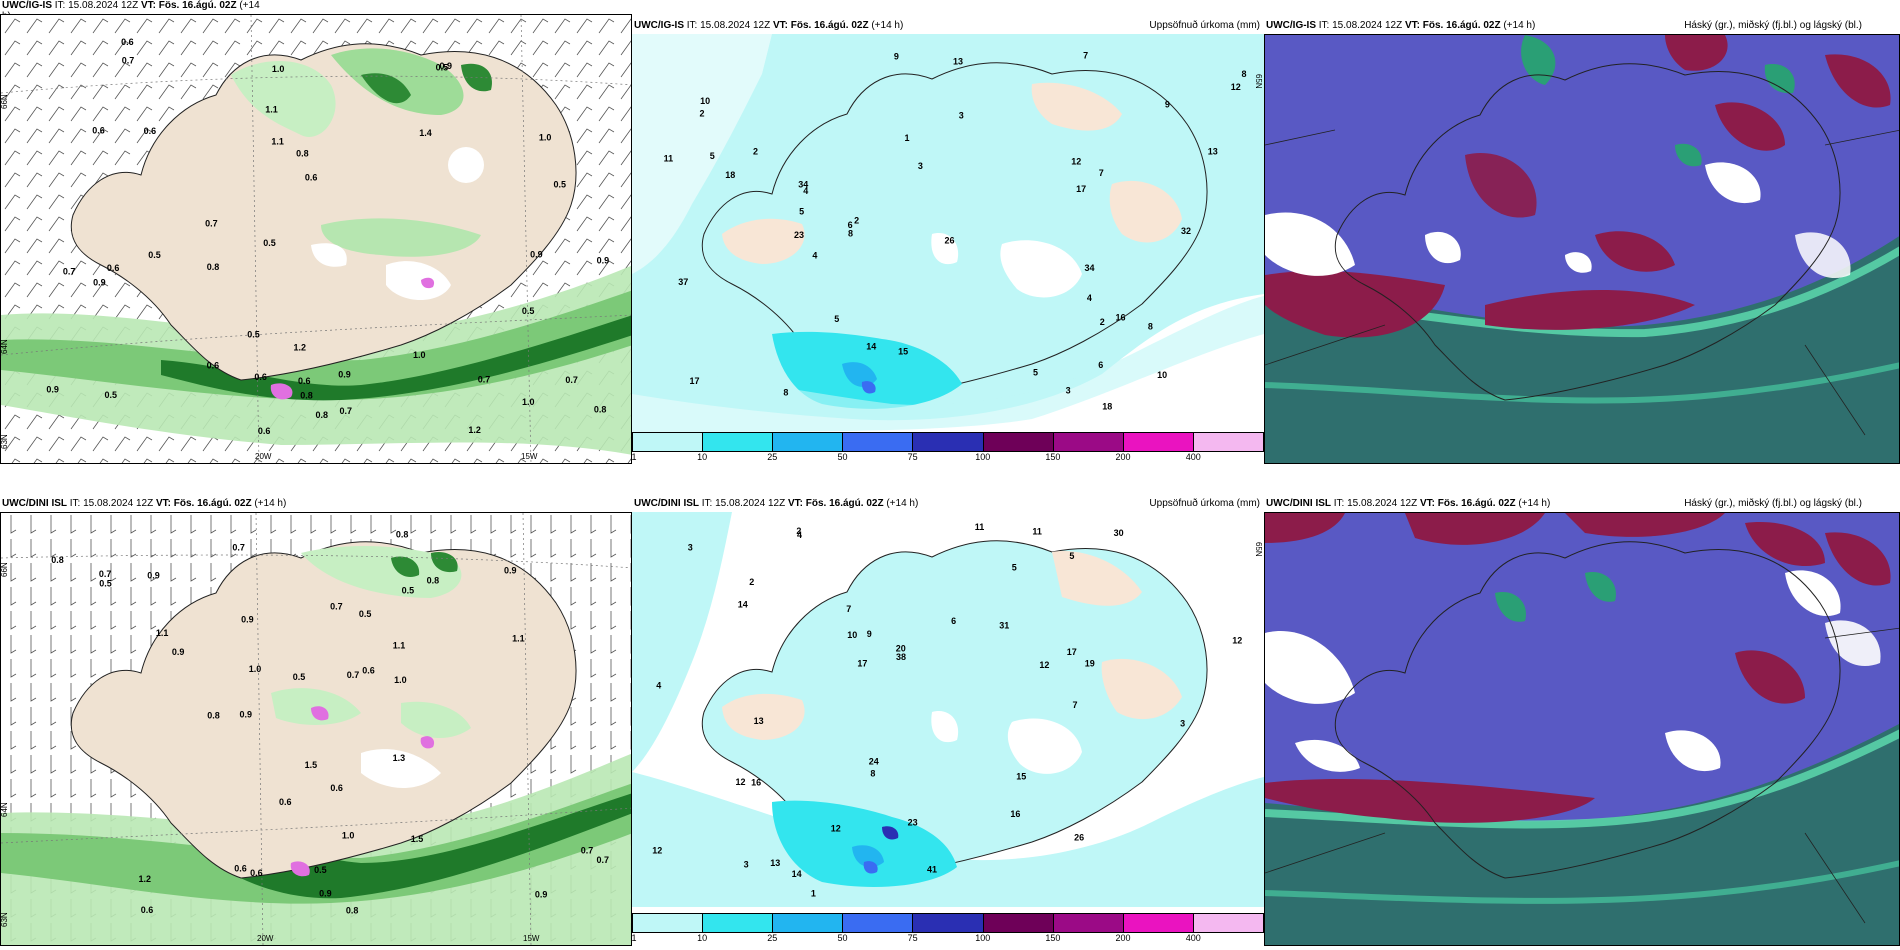  Describe the element at coordinates (1072, 652) in the screenshot. I see `value-label: 17` at that location.